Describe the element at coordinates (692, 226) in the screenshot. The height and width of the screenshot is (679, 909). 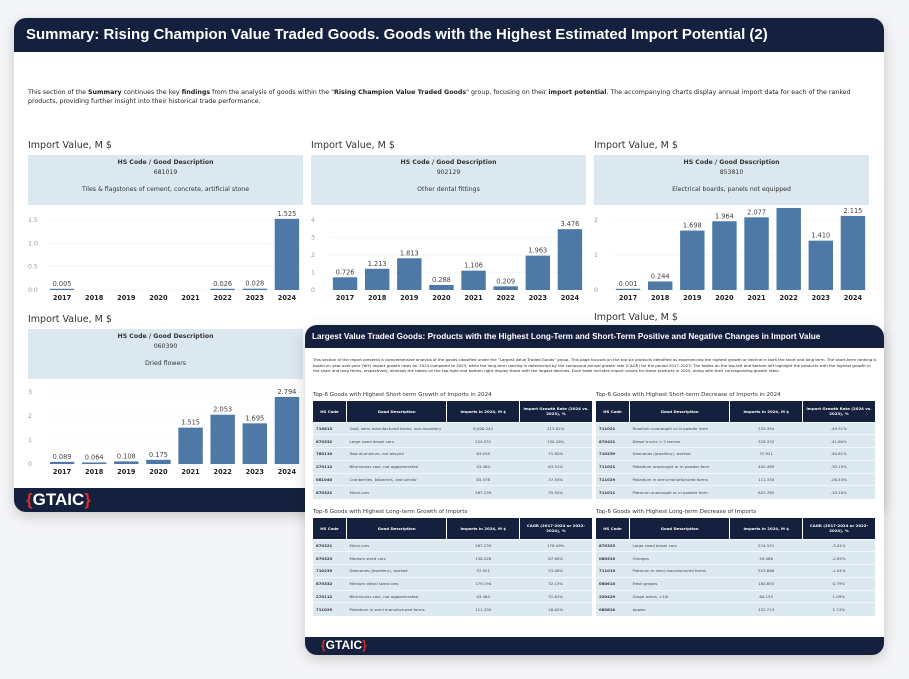
I see `data-label: 1.698` at that location.